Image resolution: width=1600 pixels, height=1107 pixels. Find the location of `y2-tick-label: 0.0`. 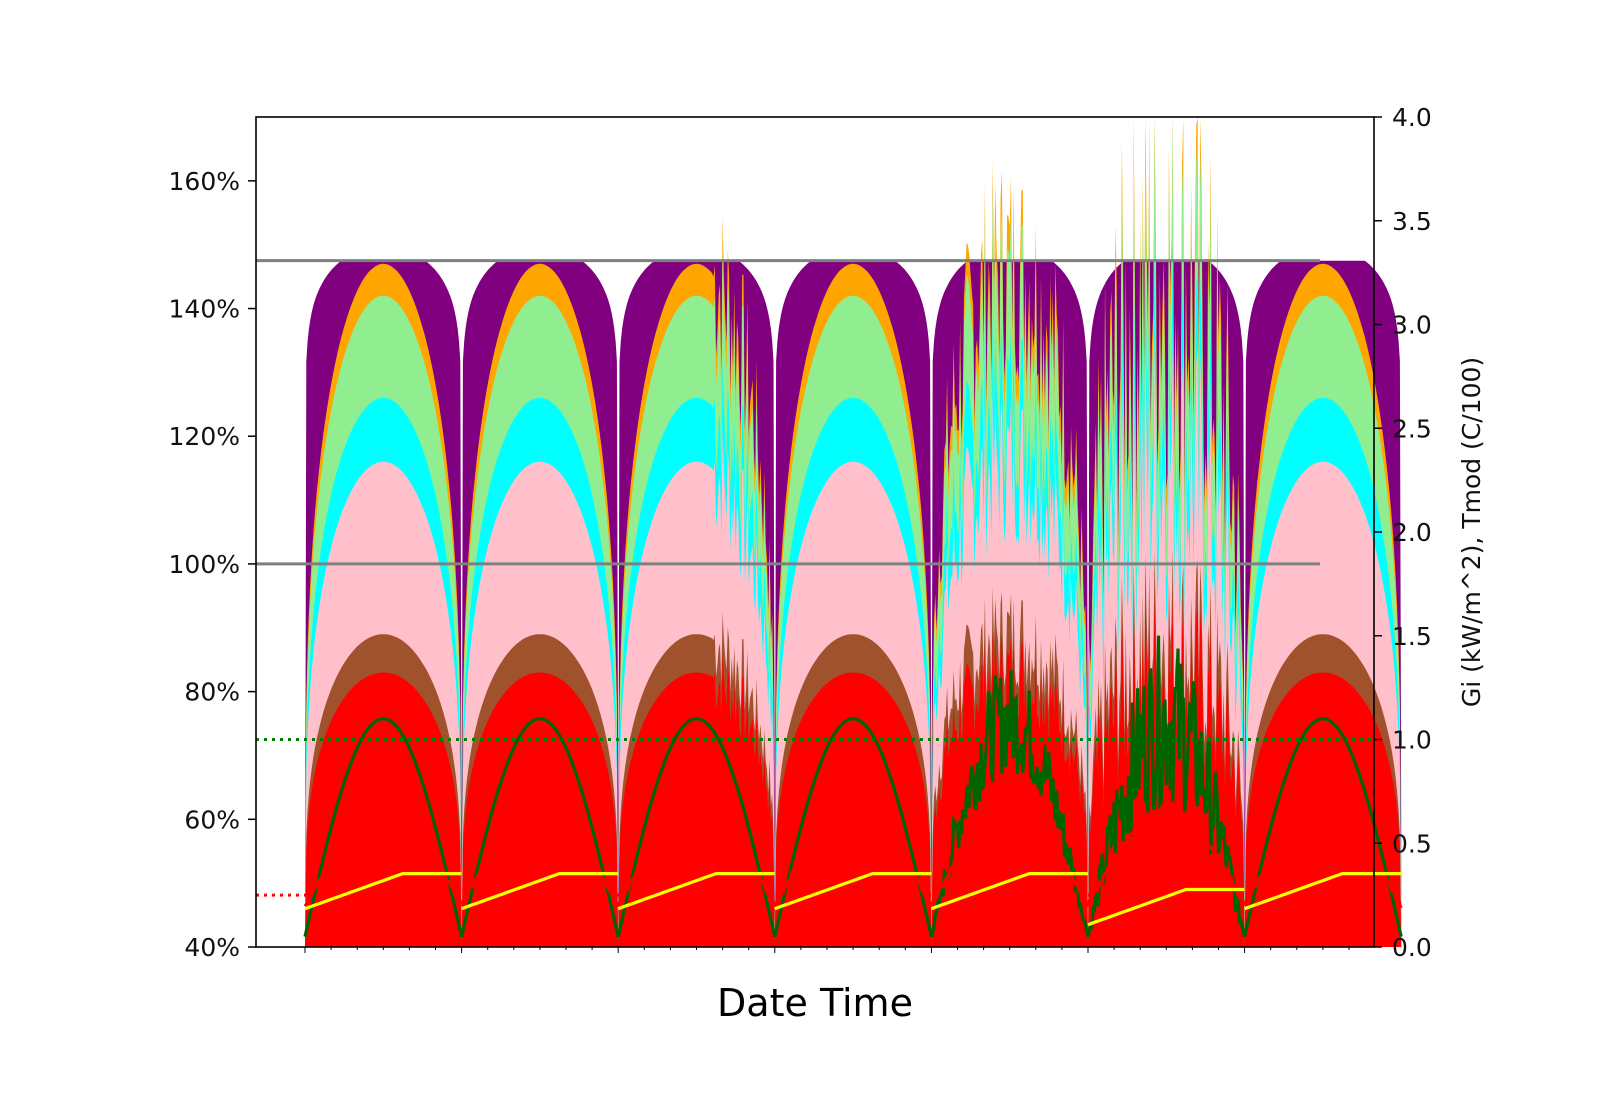

y2-tick-label: 0.0 is located at coordinates (1412, 947).